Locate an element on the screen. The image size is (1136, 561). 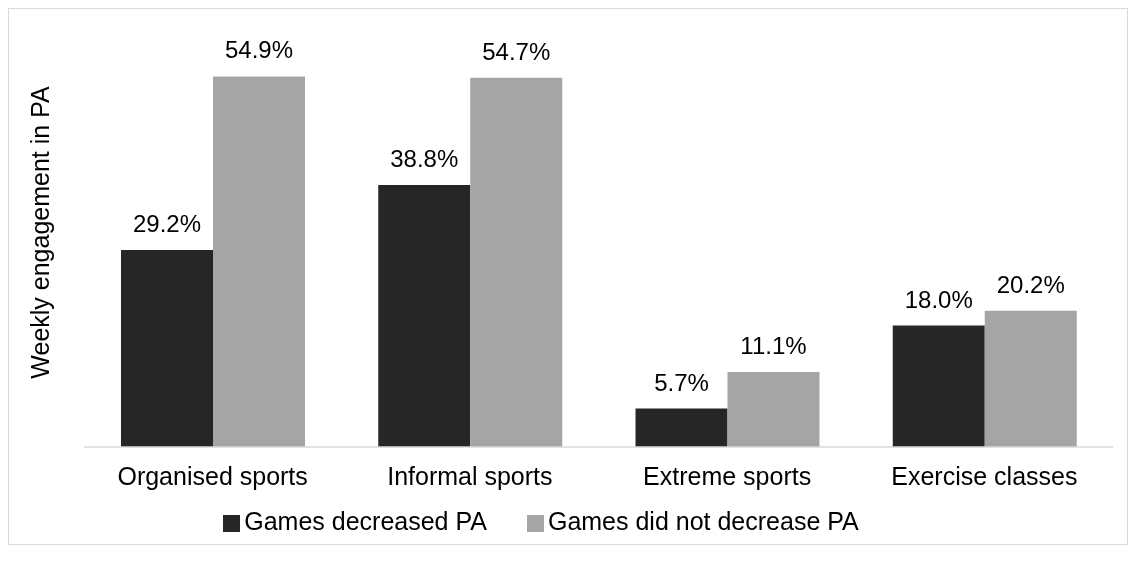
data-label: 11.1% is located at coordinates (773, 346).